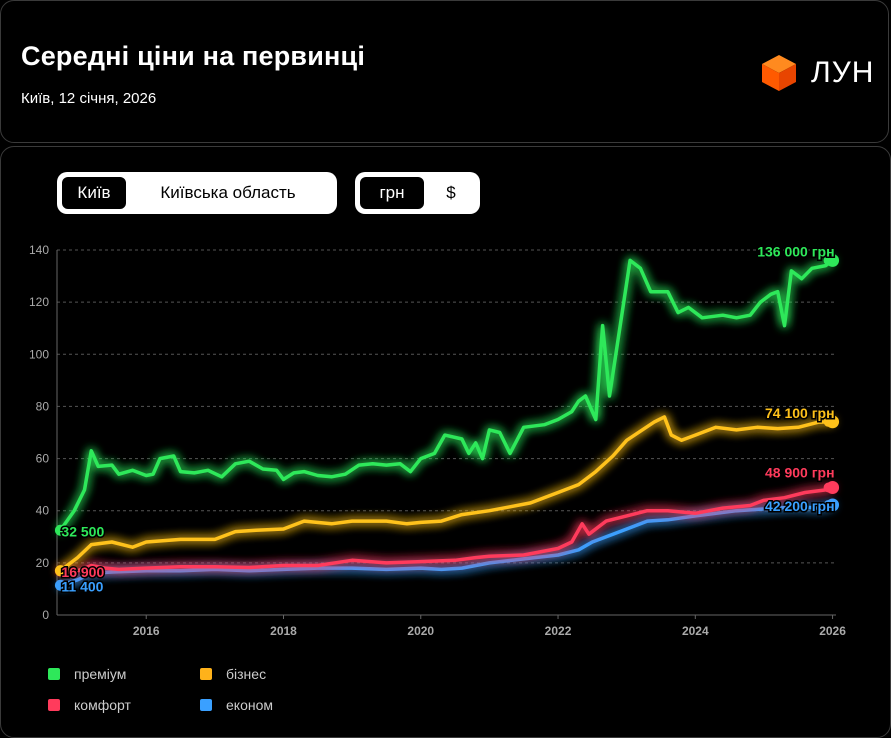  What do you see at coordinates (82, 586) in the screenshot?
I see `start-label-econom: 11 400` at bounding box center [82, 586].